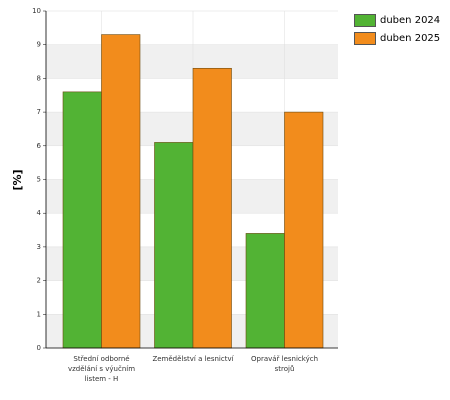 This screenshot has height=400, width=450. Describe the element at coordinates (39, 78) in the screenshot. I see `y-tick-label: 8` at that location.